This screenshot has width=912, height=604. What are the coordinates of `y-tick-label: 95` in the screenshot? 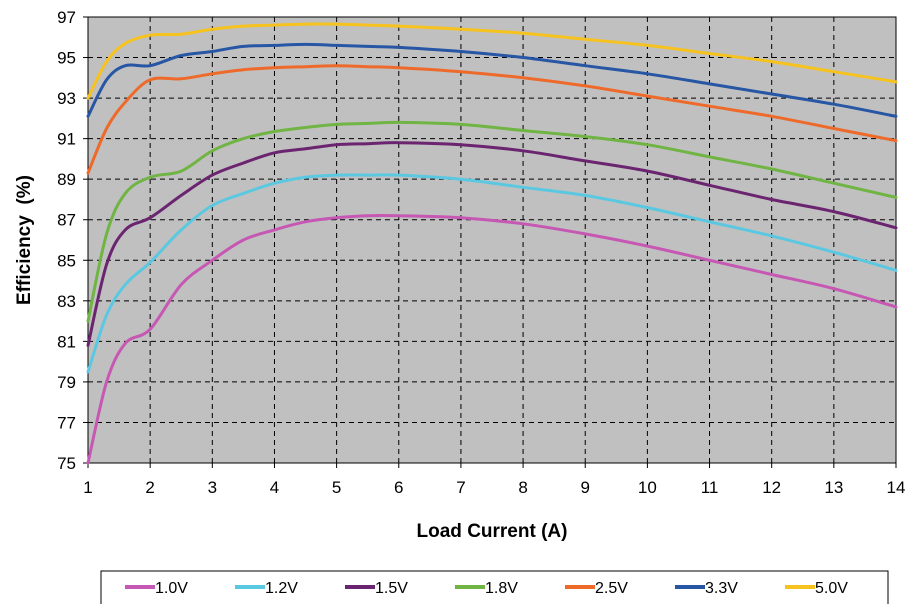 It's located at (66, 58).